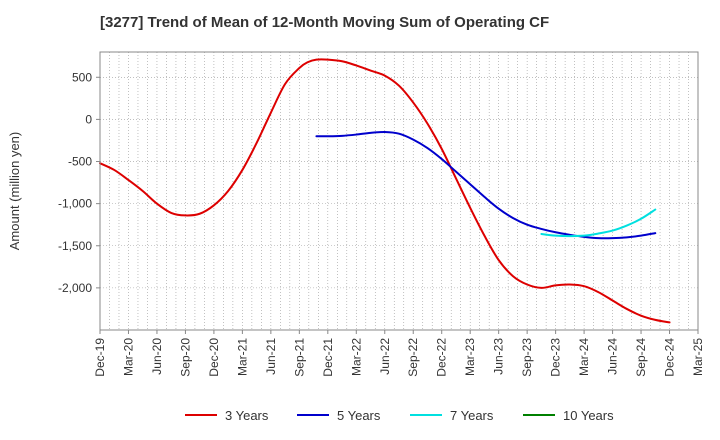 The height and width of the screenshot is (440, 720). Describe the element at coordinates (499, 356) in the screenshot. I see `x-tick-label: Jun-23` at that location.